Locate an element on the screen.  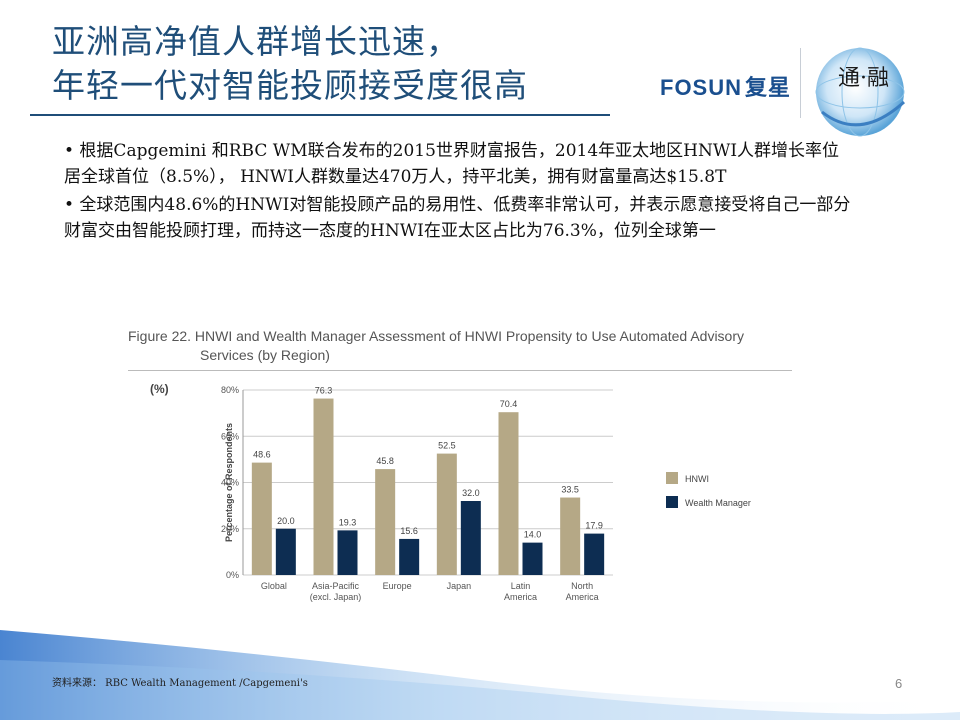
bar-value-label: 32.0 is located at coordinates (471, 493).